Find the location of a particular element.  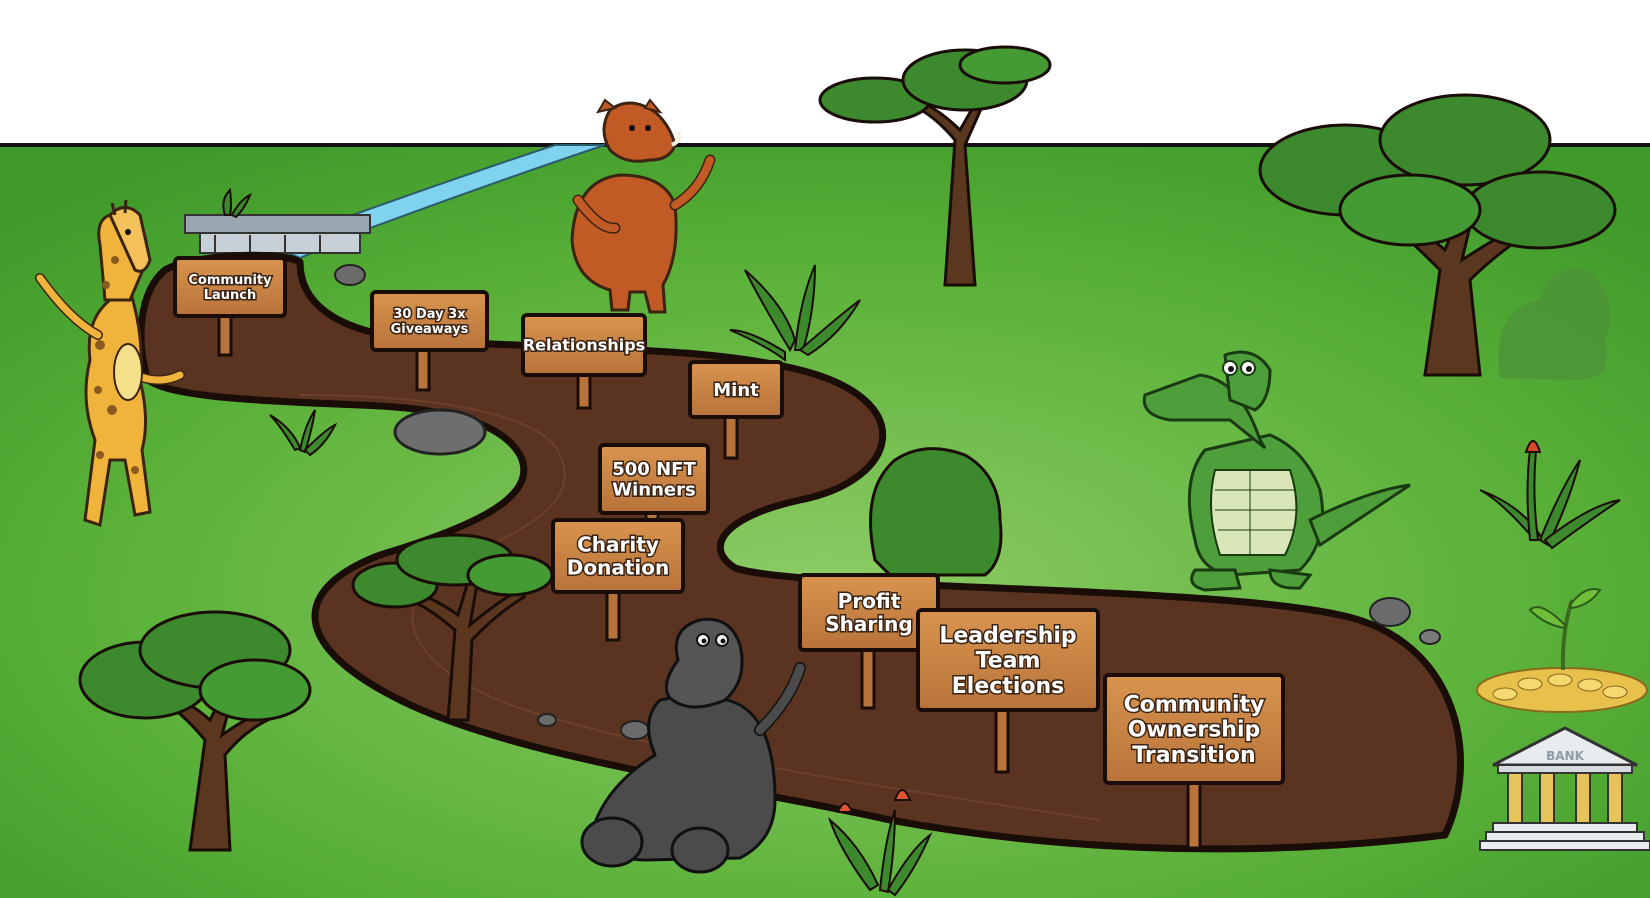

rock-center is located at coordinates (440, 432).